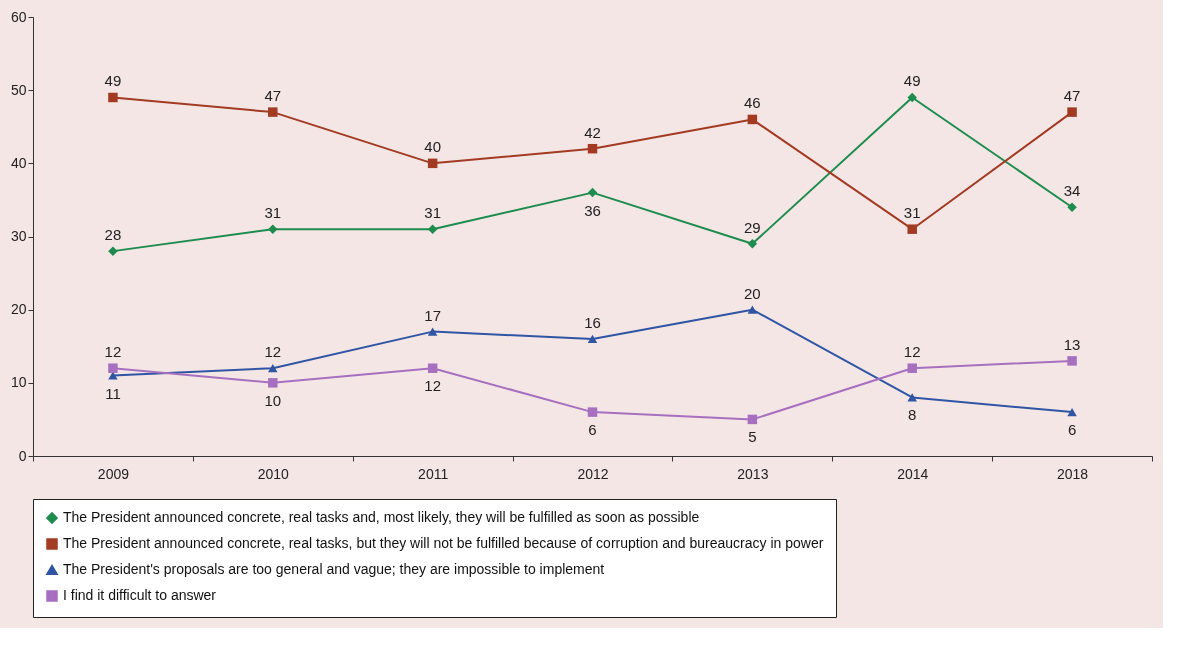  I want to click on y-tick-label: 30, so click(18, 236).